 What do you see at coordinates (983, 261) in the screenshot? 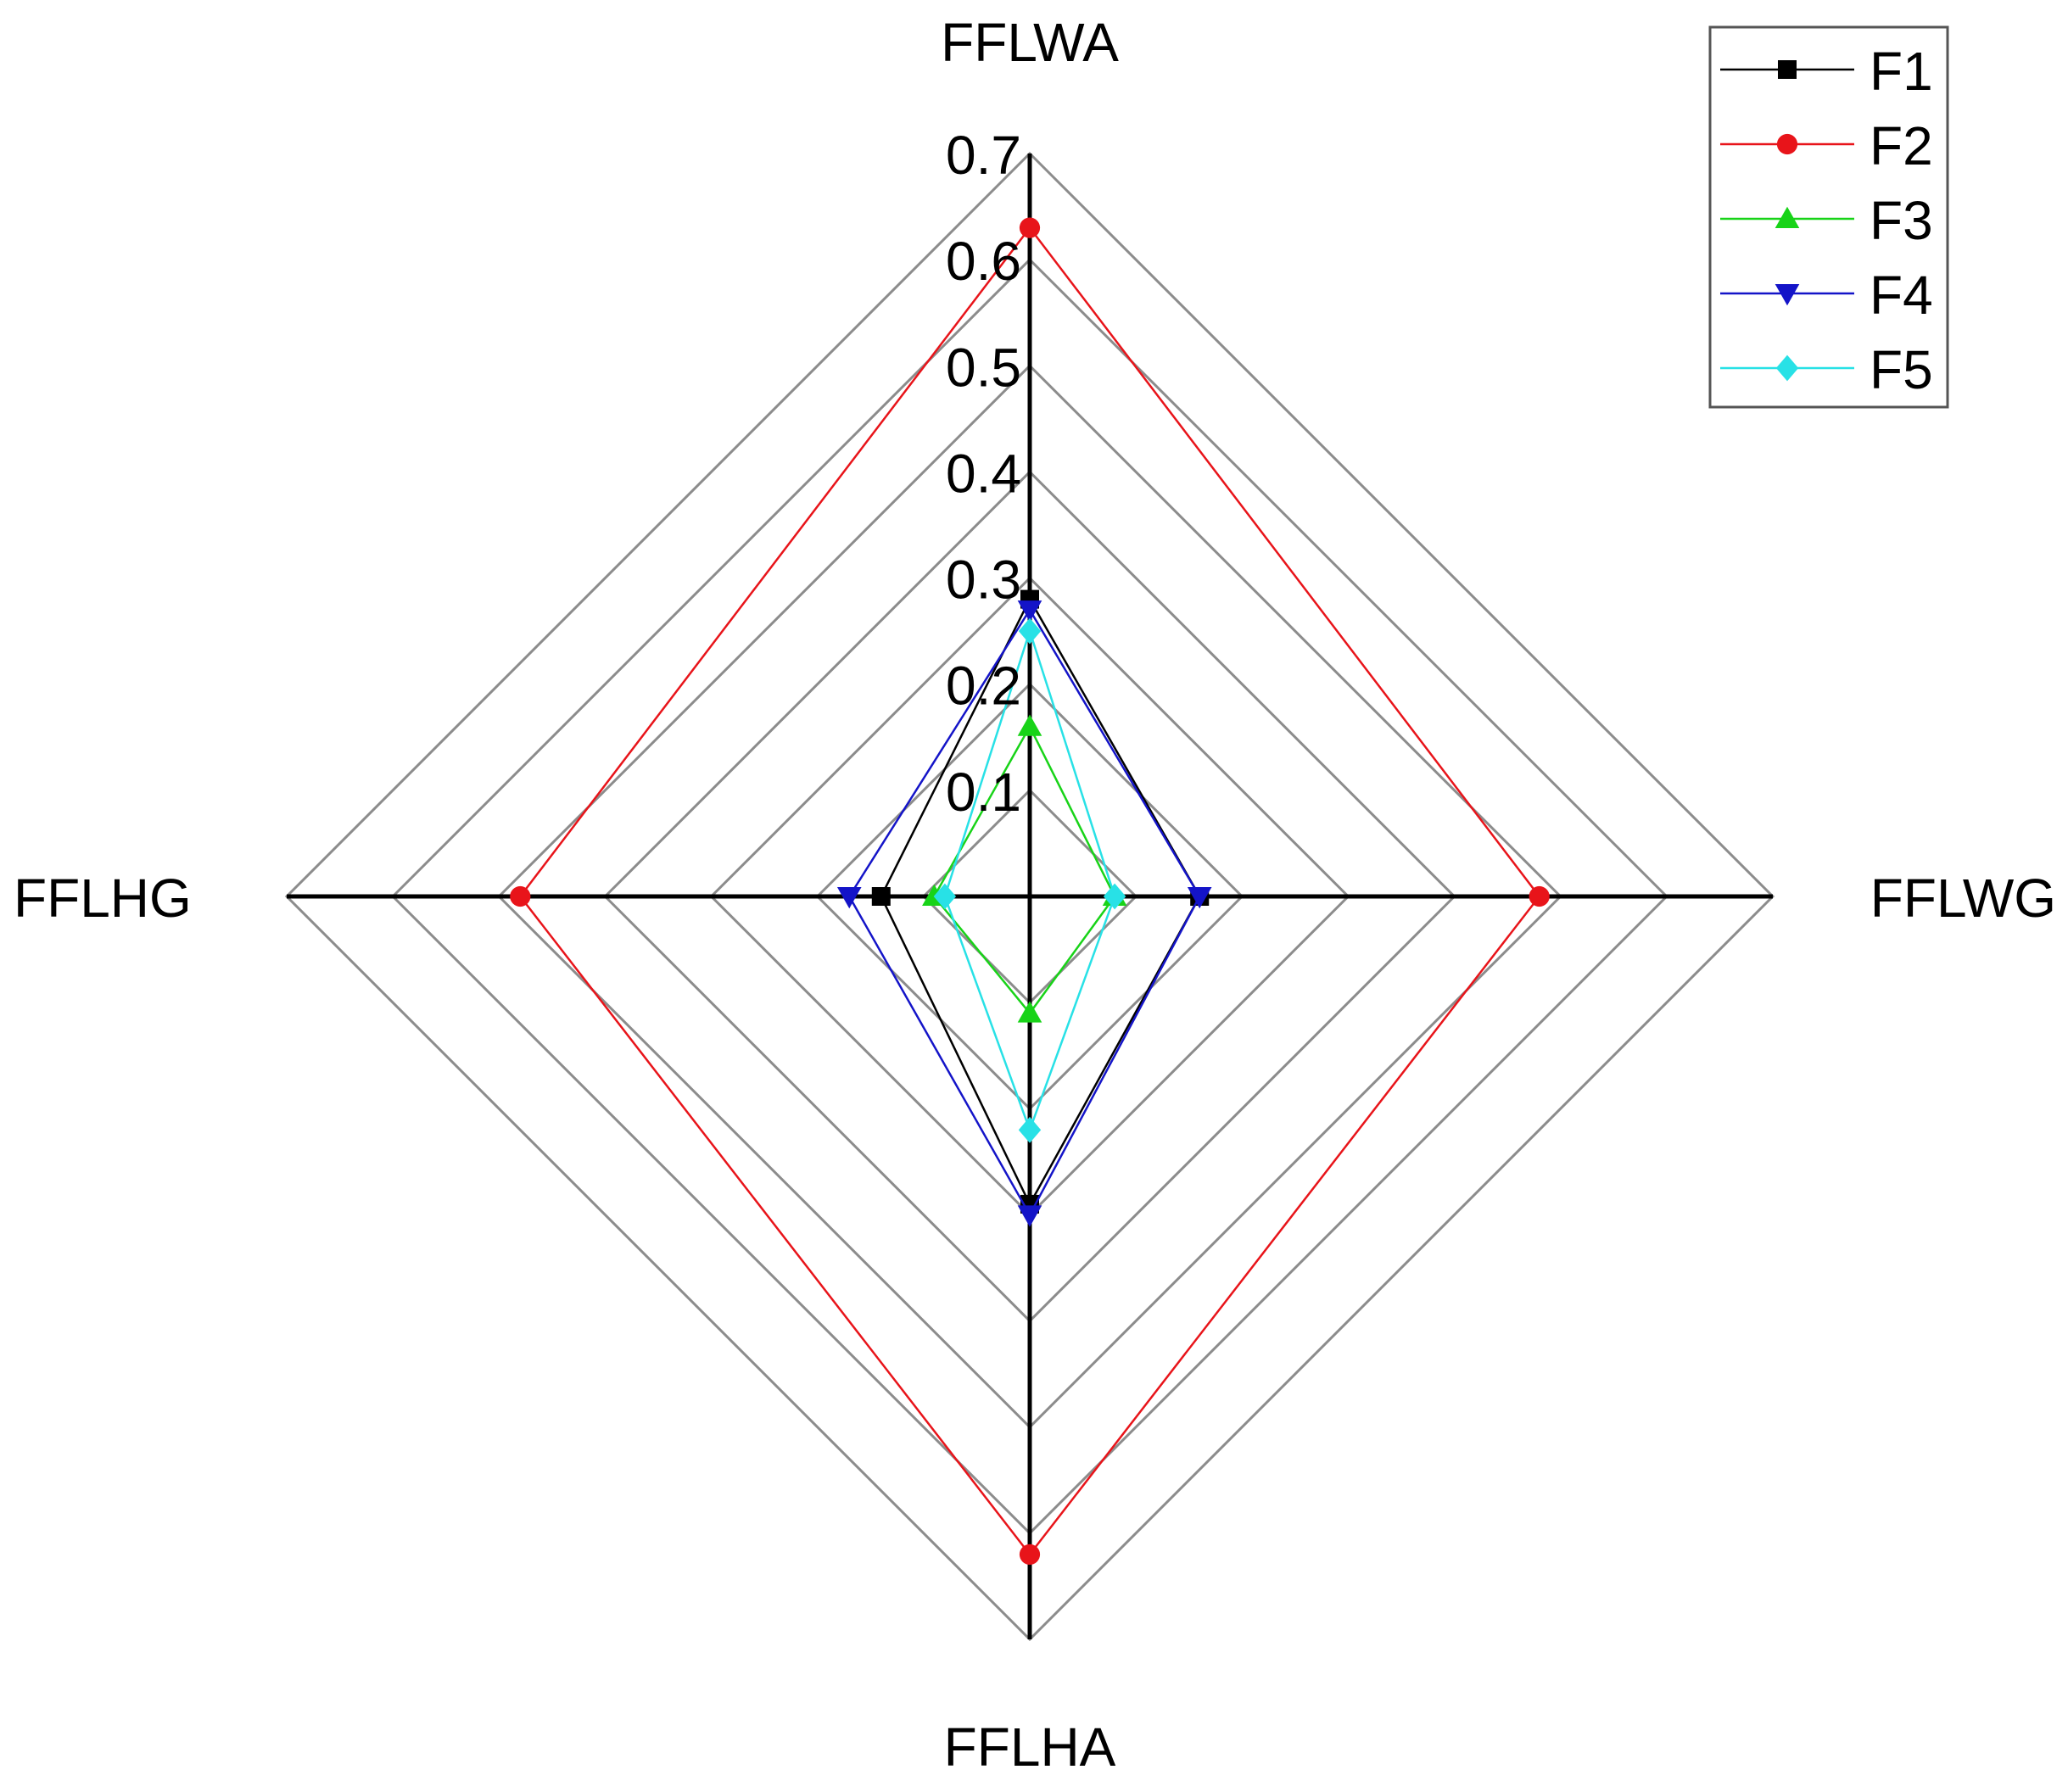
I see `tick-label: 0.6` at bounding box center [983, 261].